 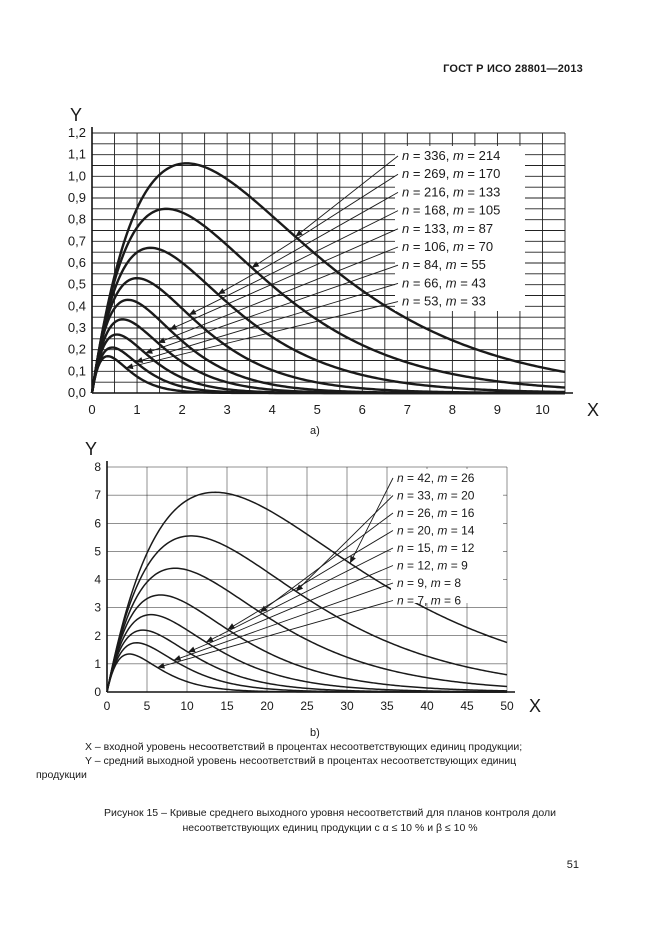 What do you see at coordinates (267, 706) in the screenshot?
I see `x-tick-label: 20` at bounding box center [267, 706].